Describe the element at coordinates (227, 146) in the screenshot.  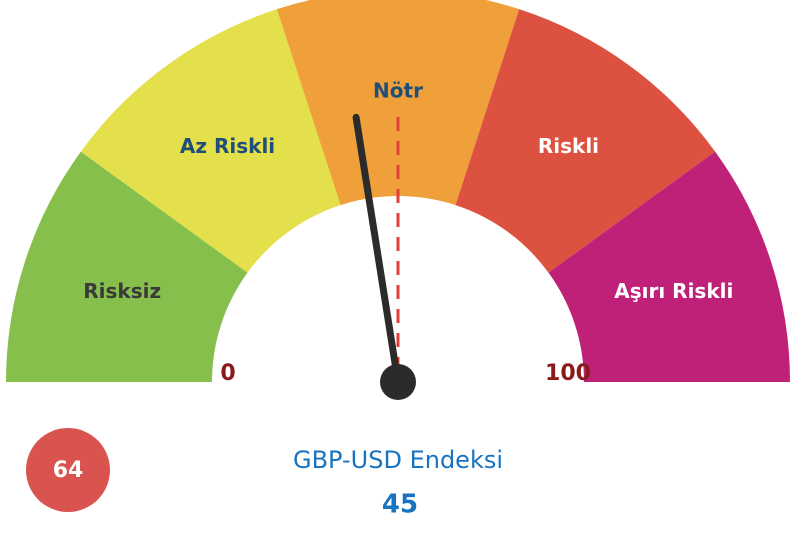
I see `segment-label: Az Riskli` at that location.